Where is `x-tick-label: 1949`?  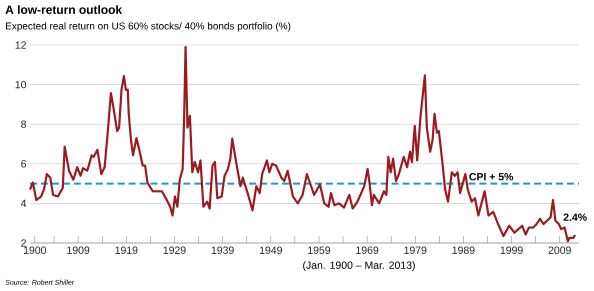
x-tick-label: 1949 is located at coordinates (271, 250).